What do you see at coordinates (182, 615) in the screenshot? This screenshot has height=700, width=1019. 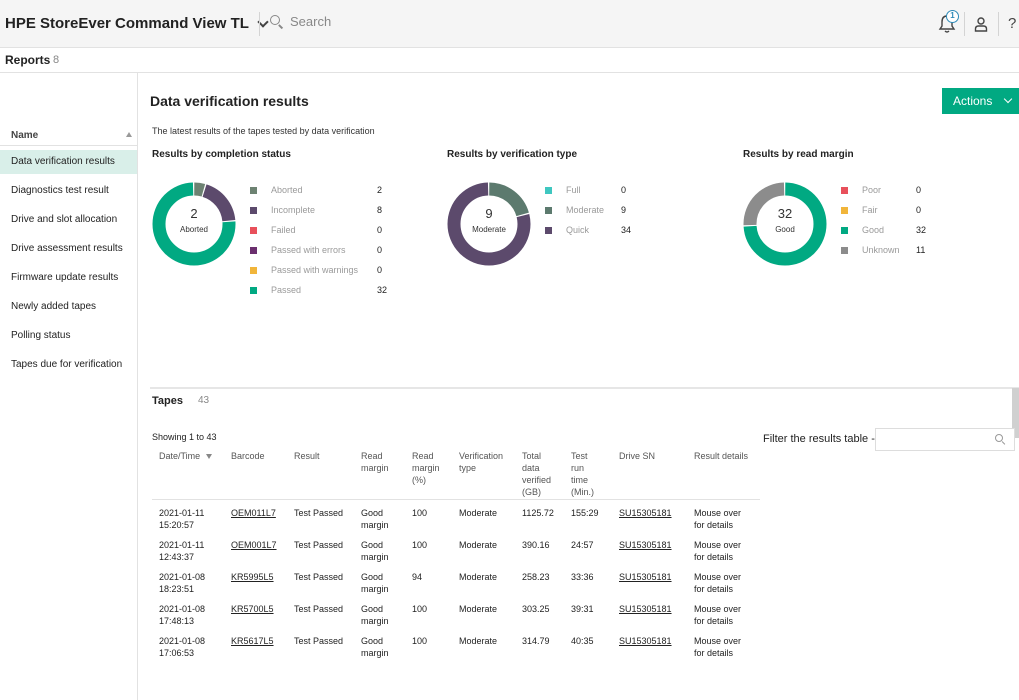 I see `table-cell: 2021-01-08 17:48:13` at bounding box center [182, 615].